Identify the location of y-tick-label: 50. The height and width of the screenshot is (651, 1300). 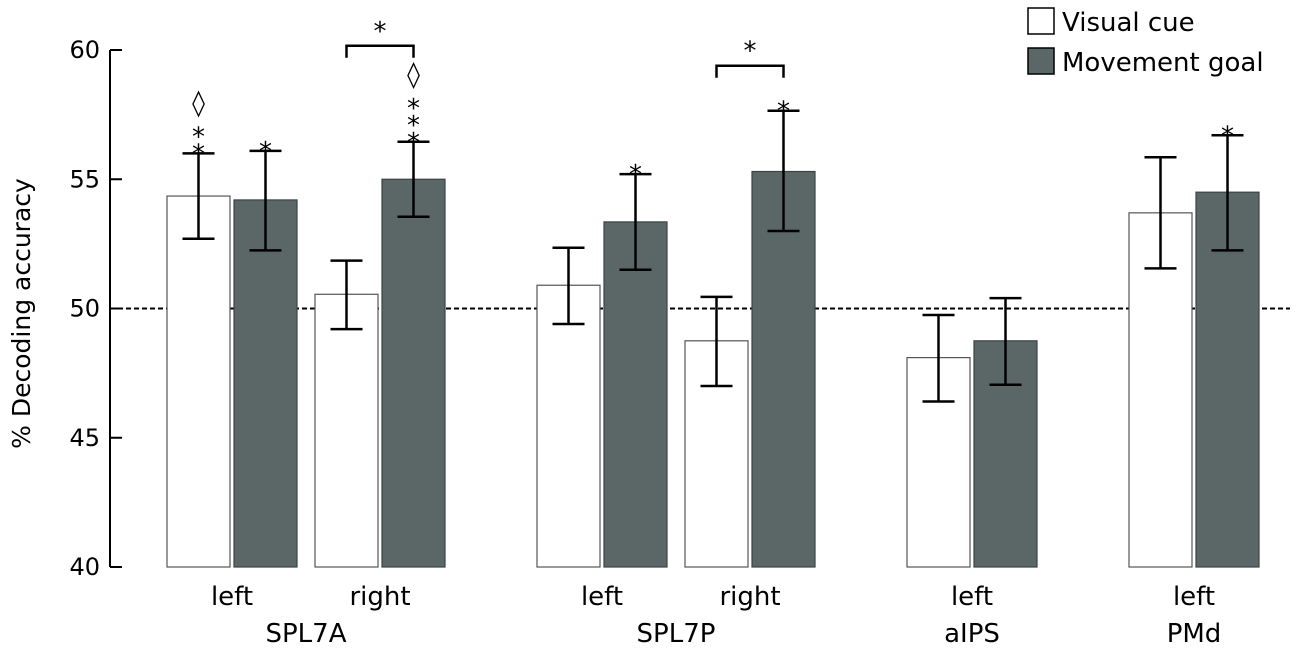
(84, 309).